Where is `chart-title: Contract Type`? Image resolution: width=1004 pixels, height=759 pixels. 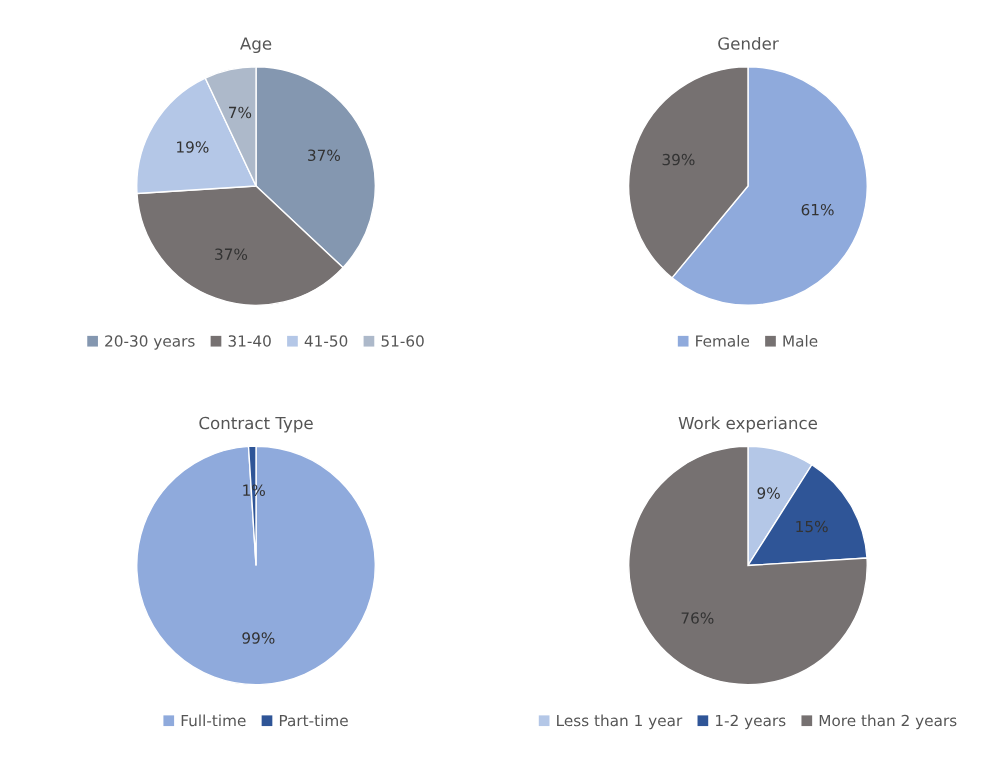
chart-title: Contract Type is located at coordinates (256, 424).